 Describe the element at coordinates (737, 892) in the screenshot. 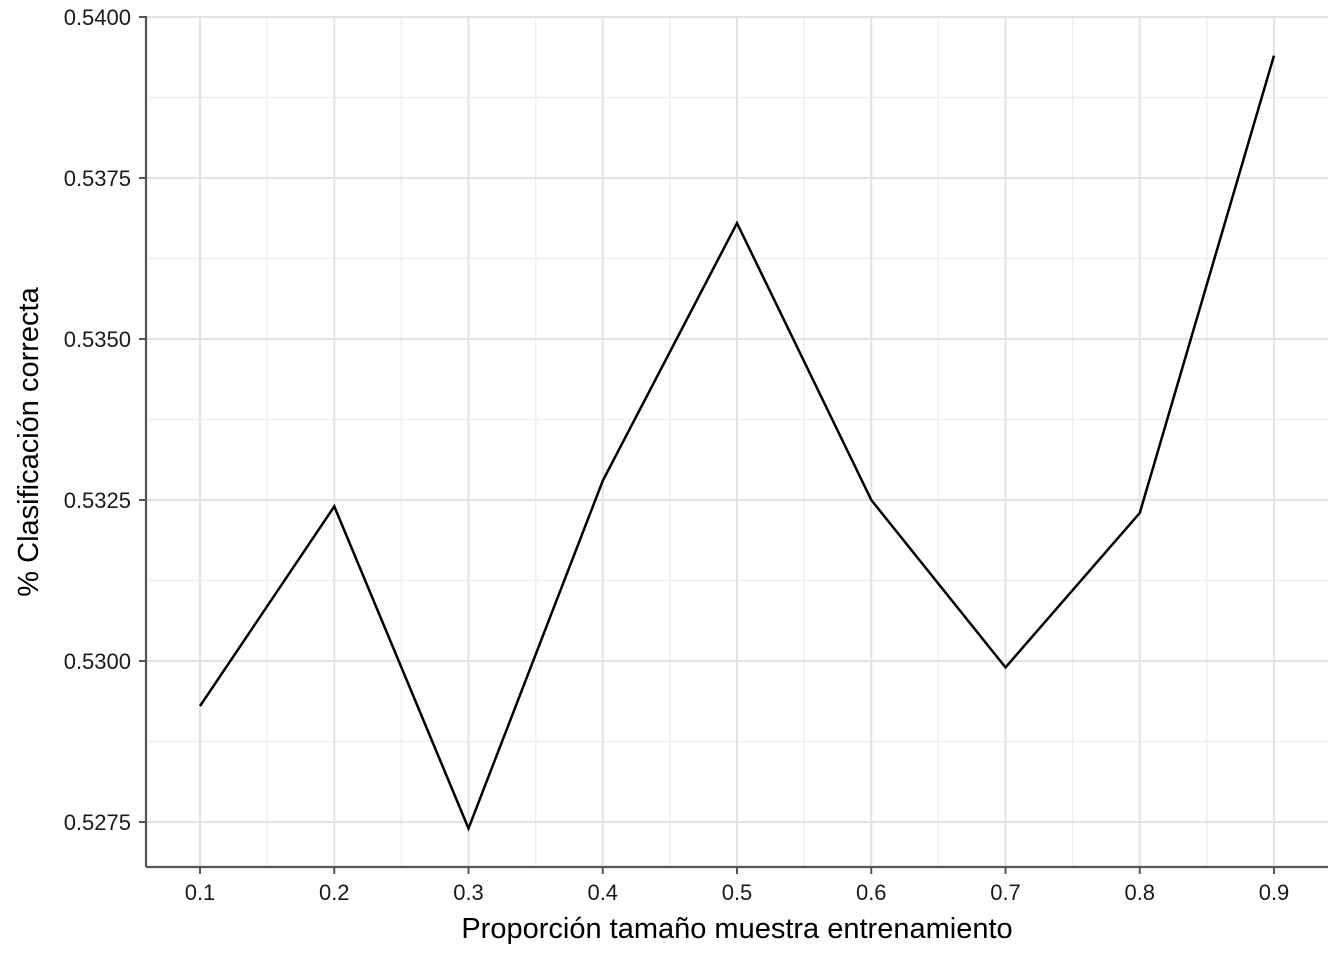

I see `x-tick-label: 0.5` at that location.